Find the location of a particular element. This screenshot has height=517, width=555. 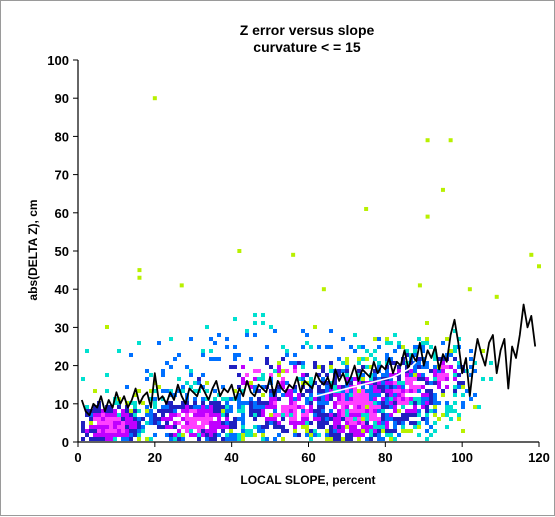

x-tick-label: 80 is located at coordinates (385, 457).